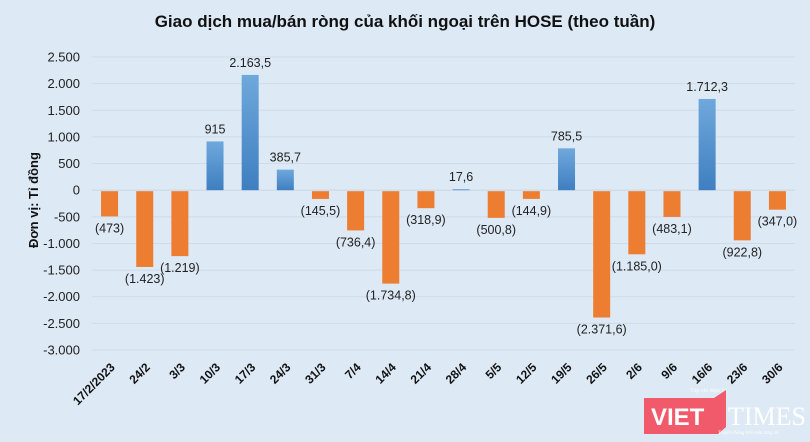 Image resolution: width=810 pixels, height=442 pixels. I want to click on watermark-brand-left: VIET, so click(678, 417).